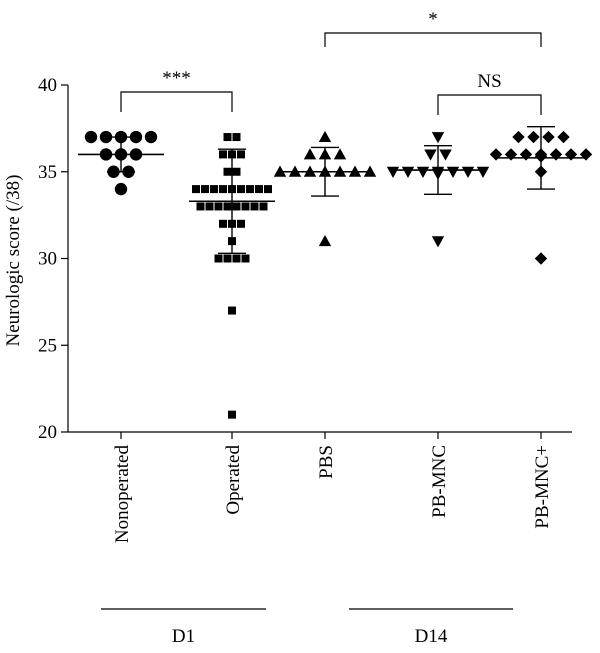 The image size is (600, 653). Describe the element at coordinates (47, 172) in the screenshot. I see `y-tick-label: 35` at that location.